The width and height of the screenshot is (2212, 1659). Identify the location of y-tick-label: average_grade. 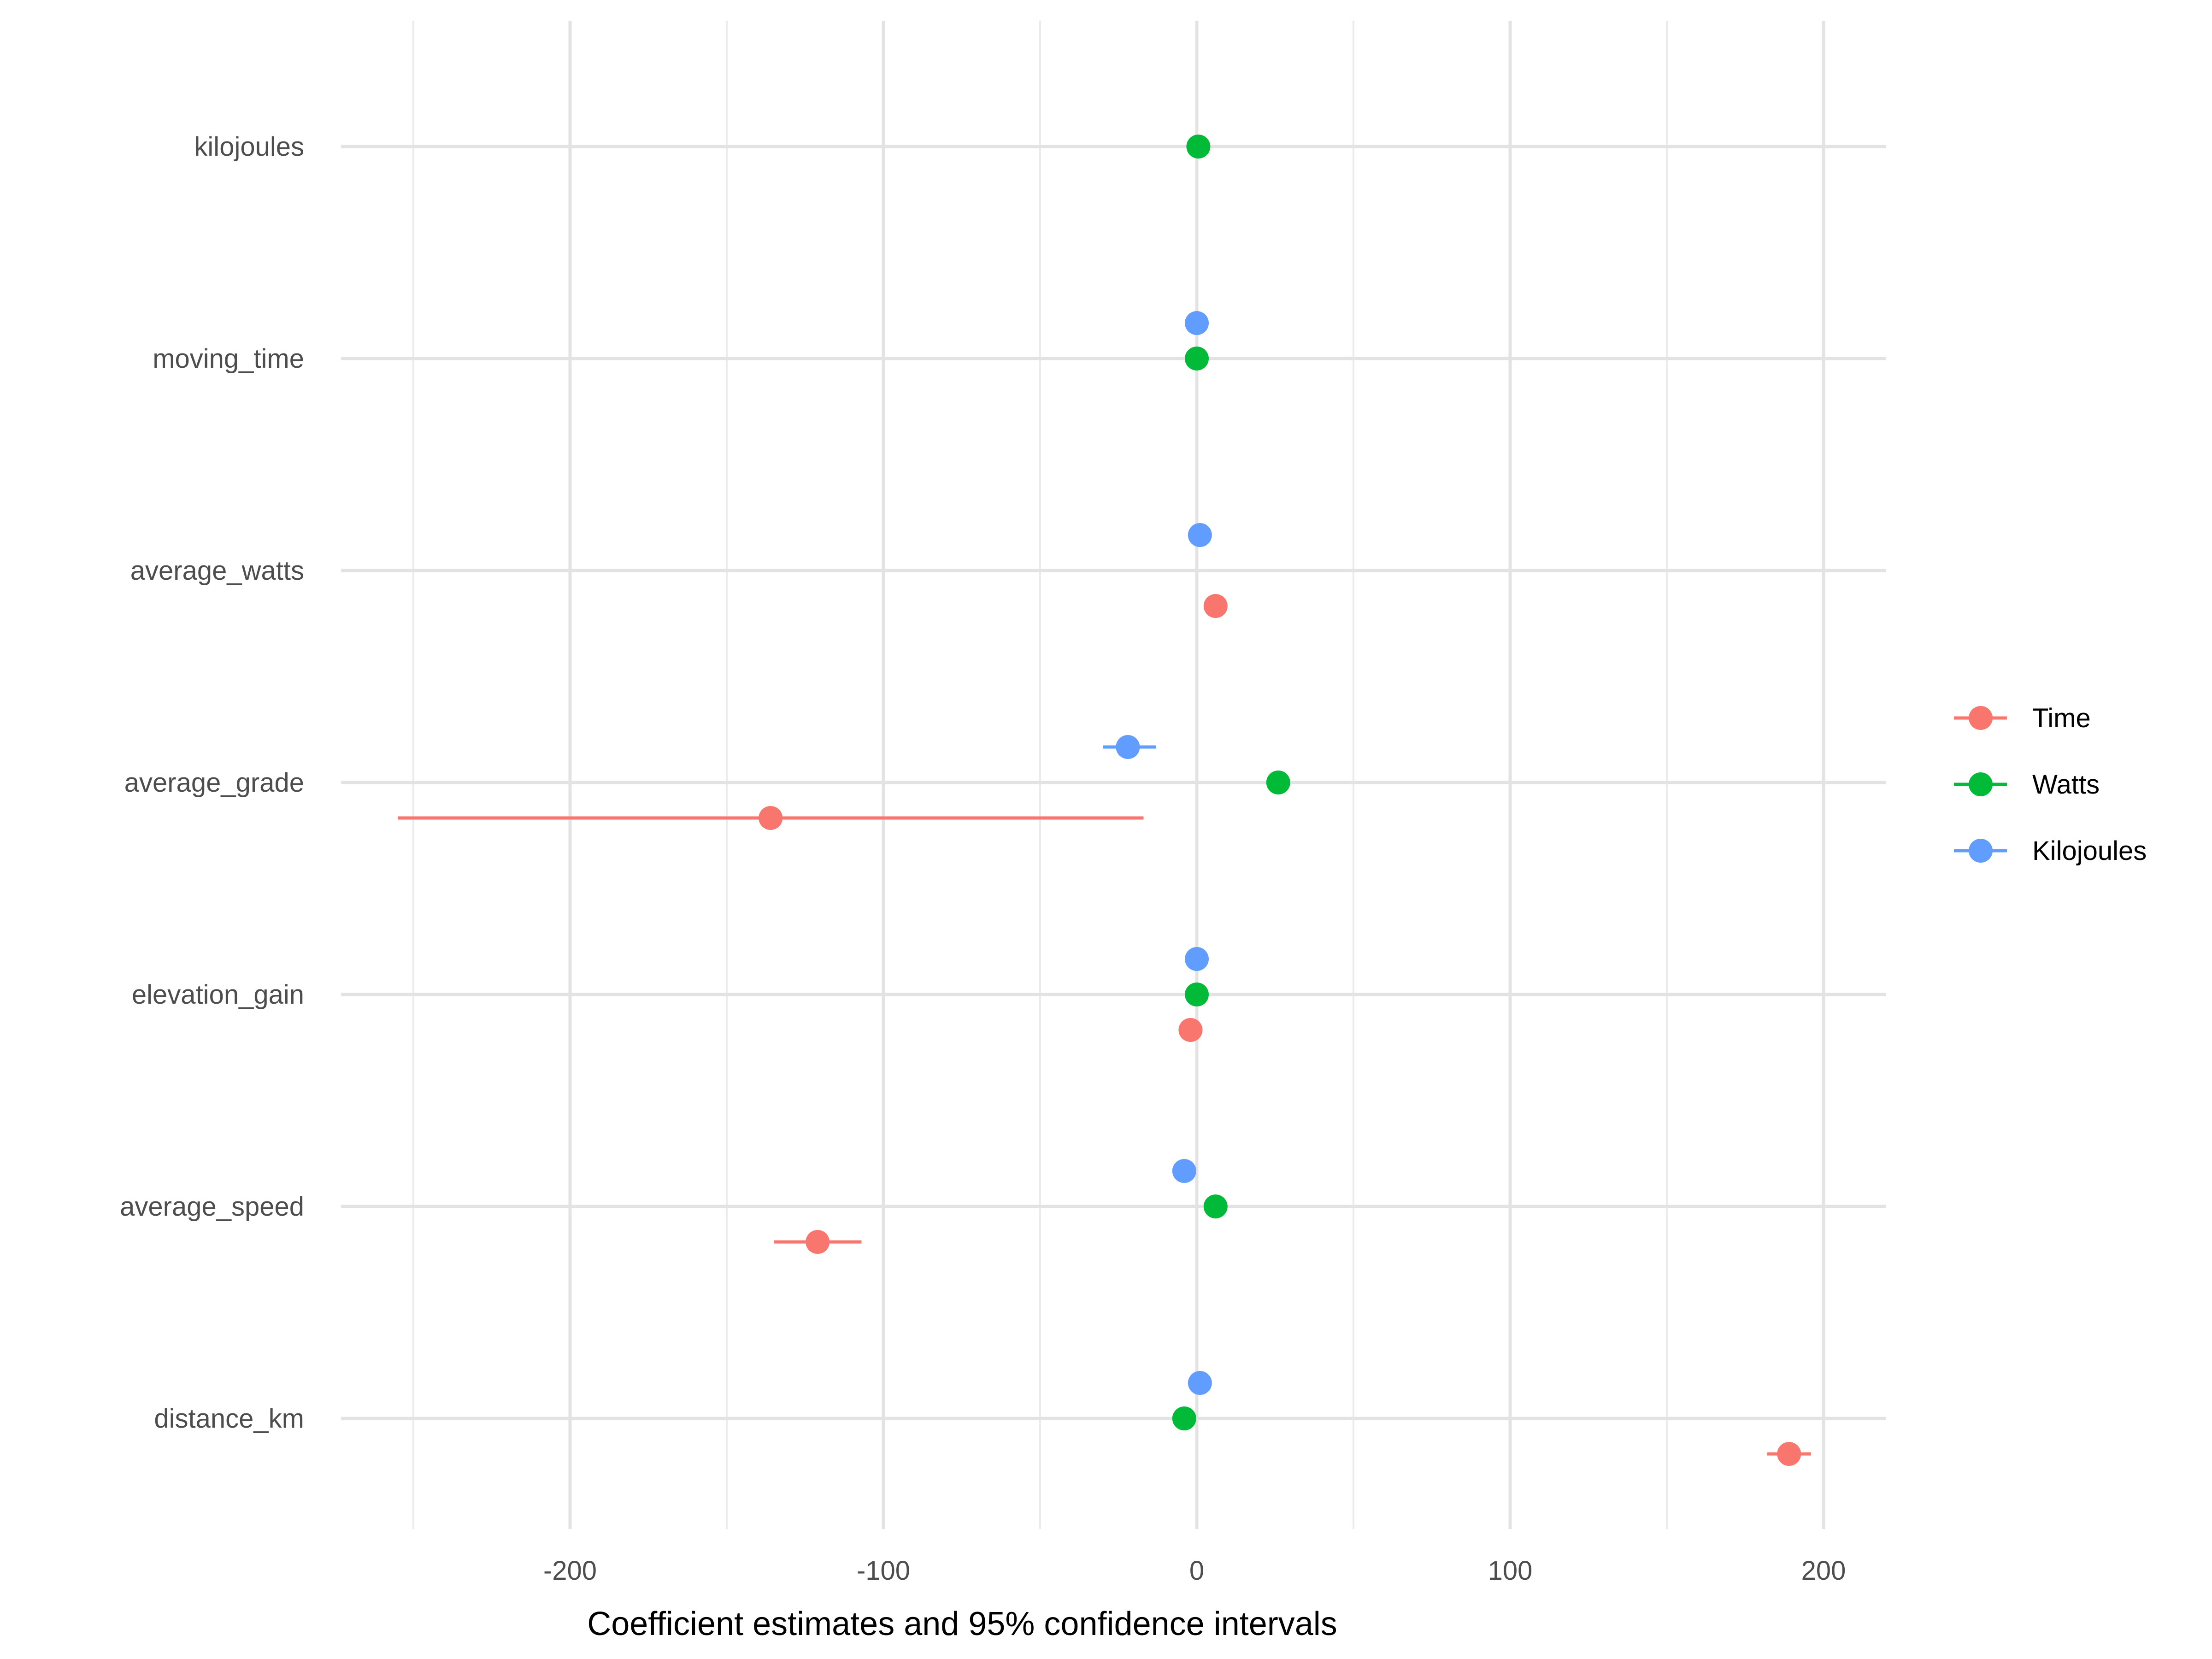
(214, 783).